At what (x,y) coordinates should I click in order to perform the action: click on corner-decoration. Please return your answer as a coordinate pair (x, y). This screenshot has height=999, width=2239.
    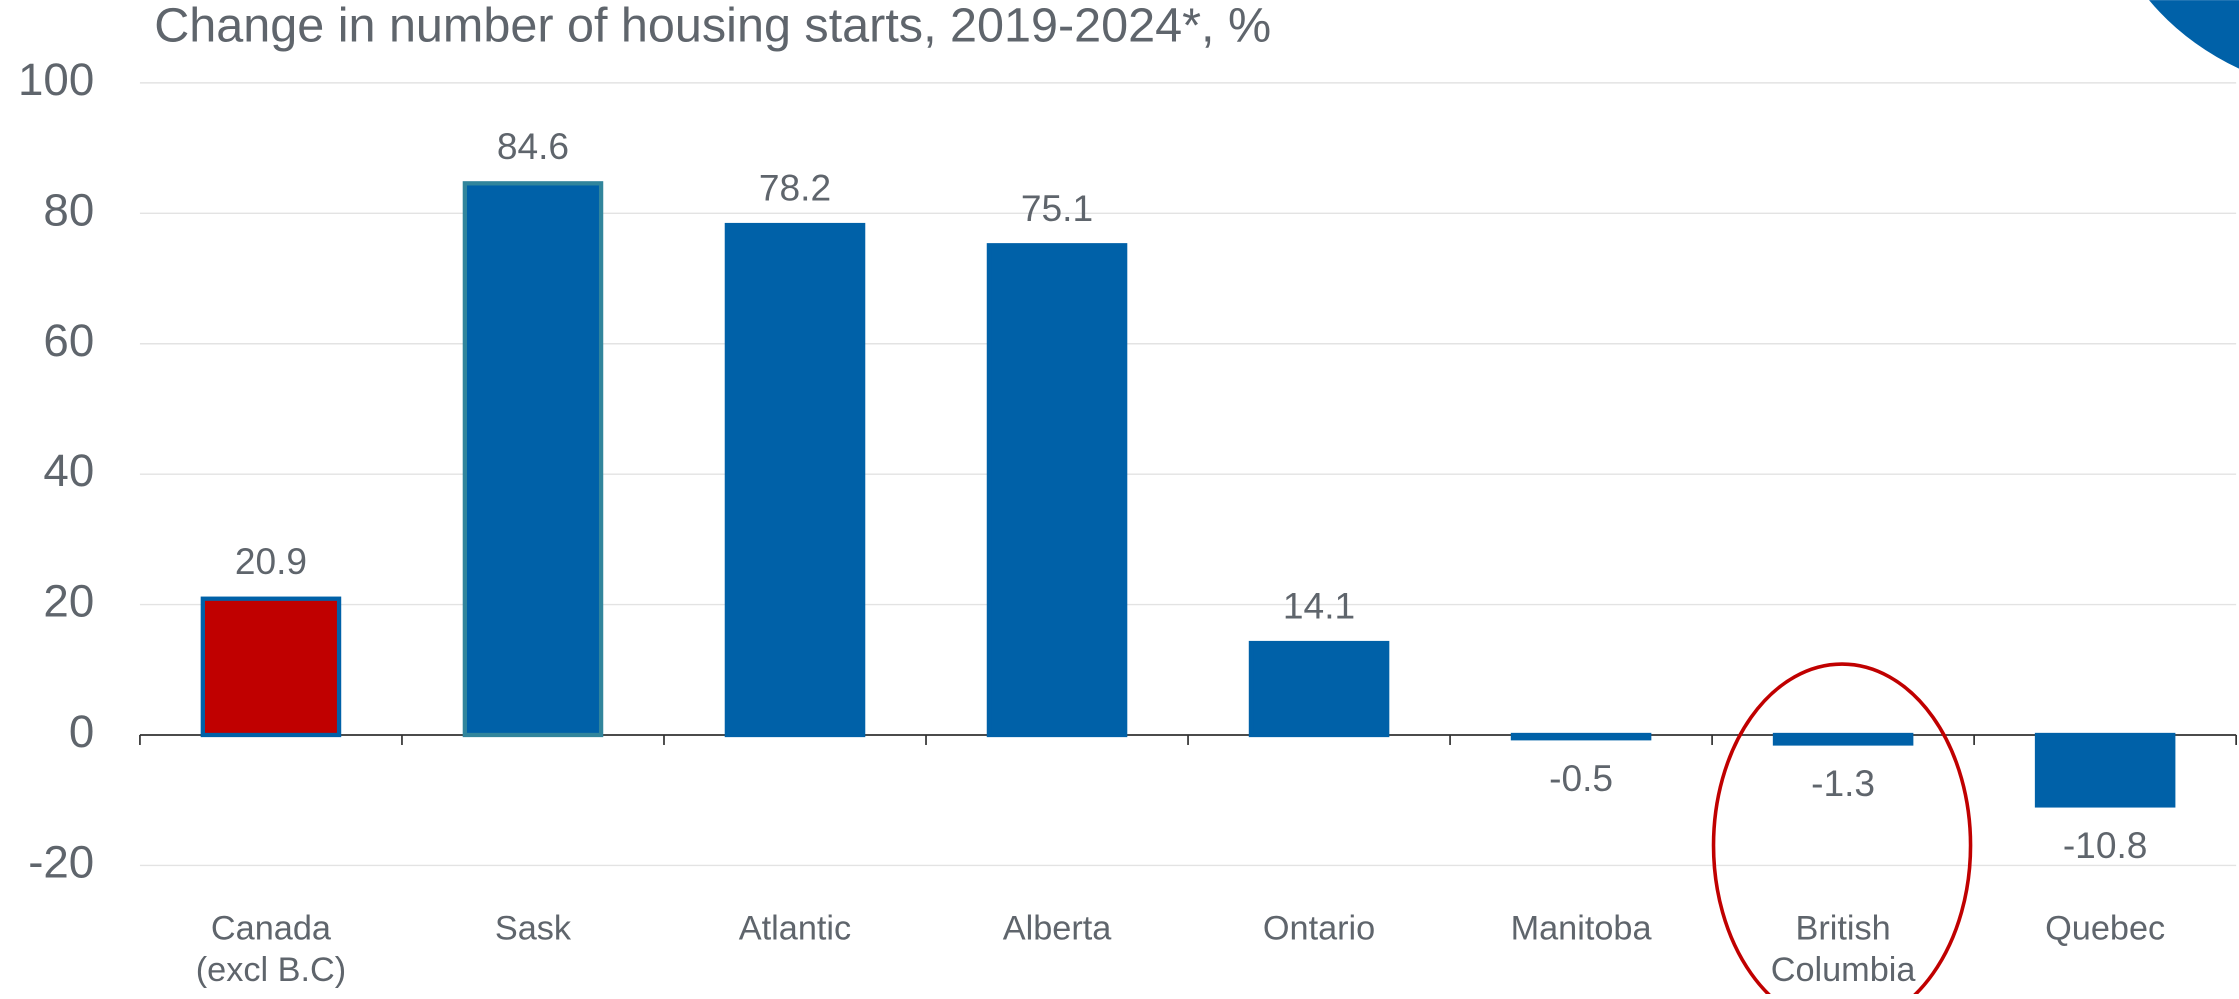
    Looking at the image, I should click on (2194, 34).